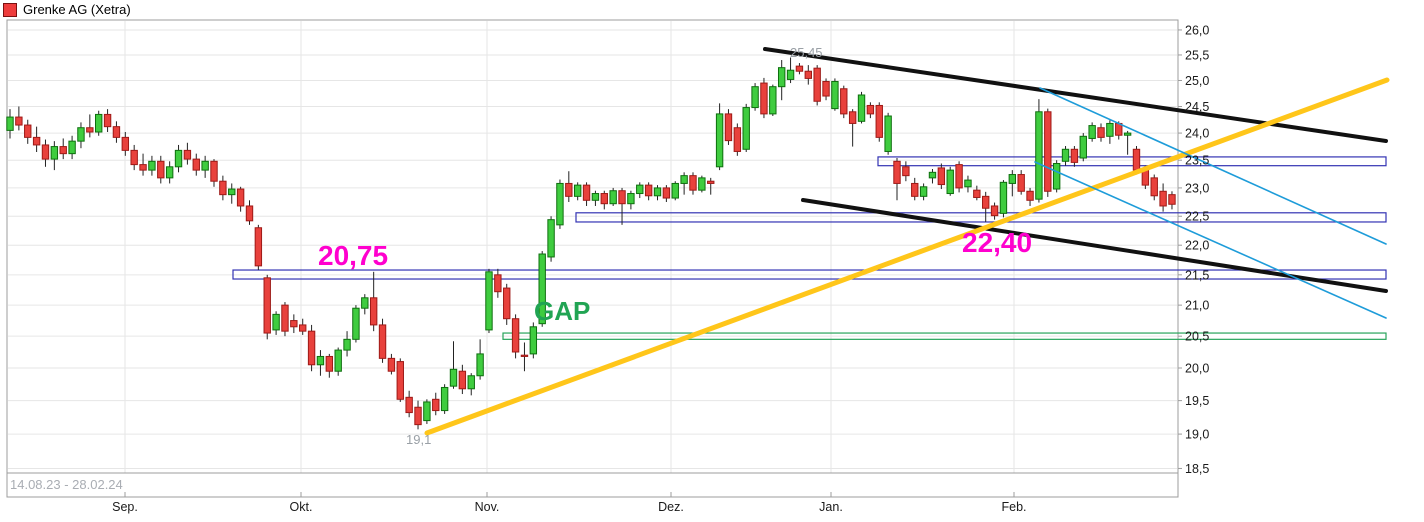 The width and height of the screenshot is (1424, 522). I want to click on trendline-blue-lower, so click(1210, 240).